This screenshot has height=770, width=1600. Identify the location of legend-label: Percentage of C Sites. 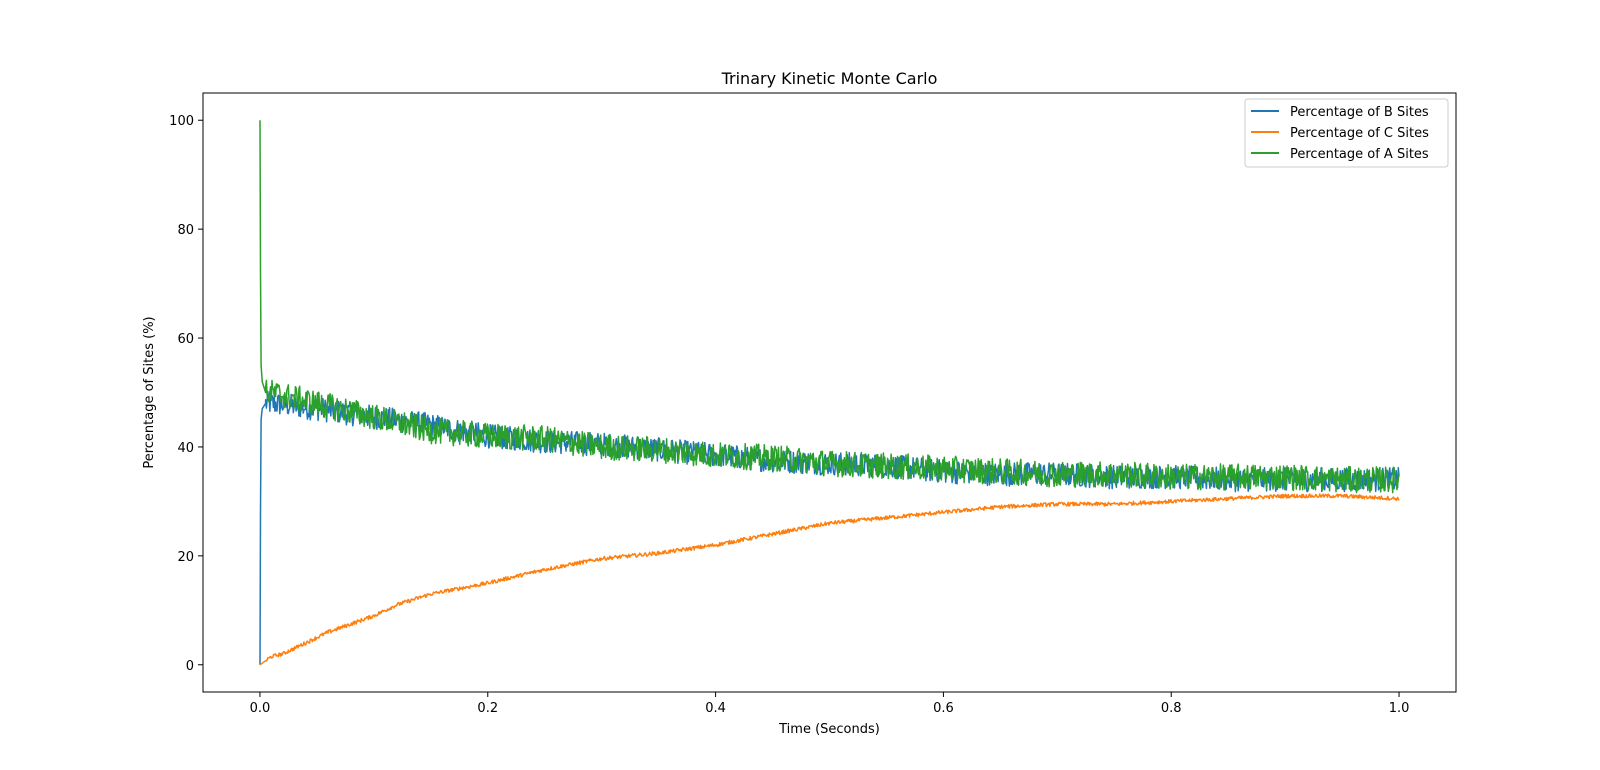
(1359, 133).